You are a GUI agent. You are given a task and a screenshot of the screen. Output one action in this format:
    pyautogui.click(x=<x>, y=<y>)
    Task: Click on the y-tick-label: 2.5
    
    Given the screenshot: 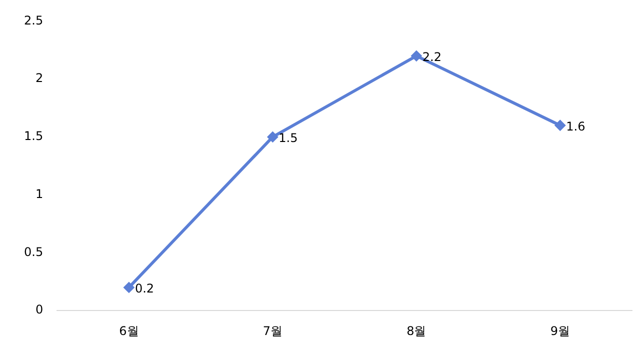 What is the action you would take?
    pyautogui.click(x=34, y=20)
    